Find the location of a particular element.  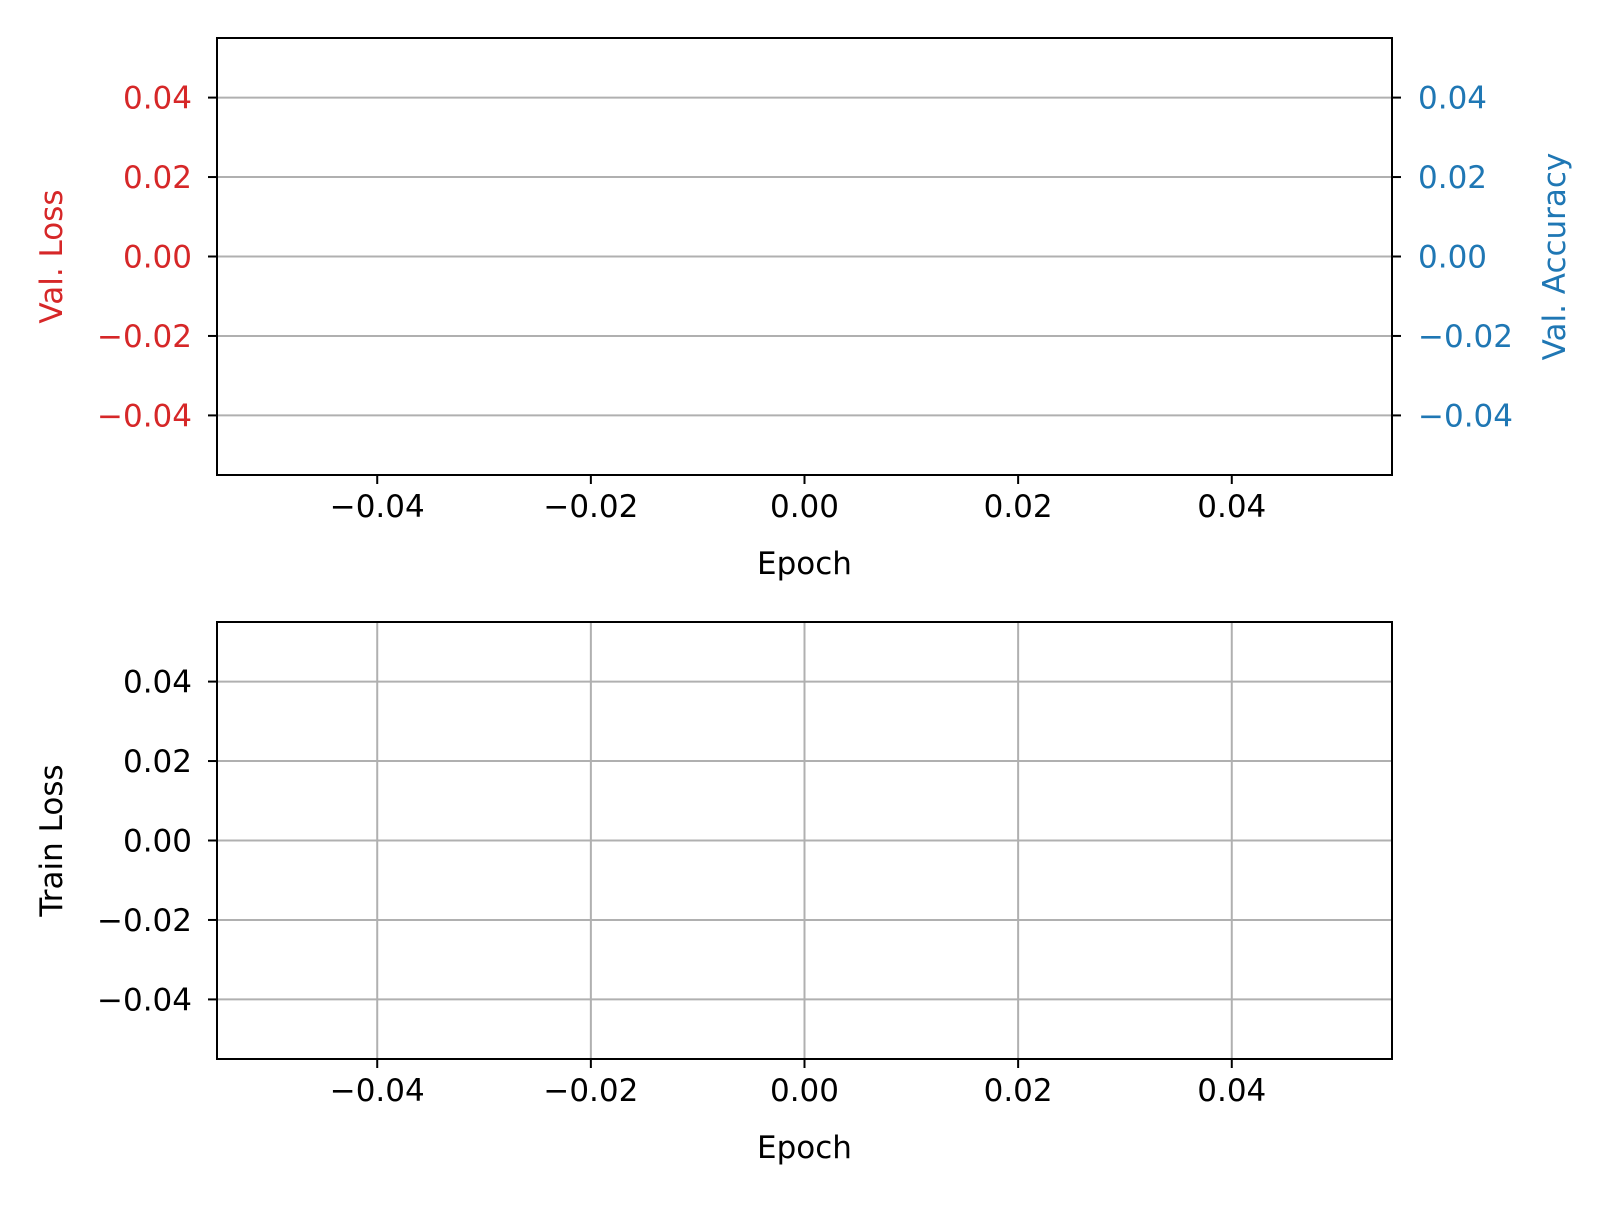

top-y-right-tick-label: −0.02 is located at coordinates (1465, 337).